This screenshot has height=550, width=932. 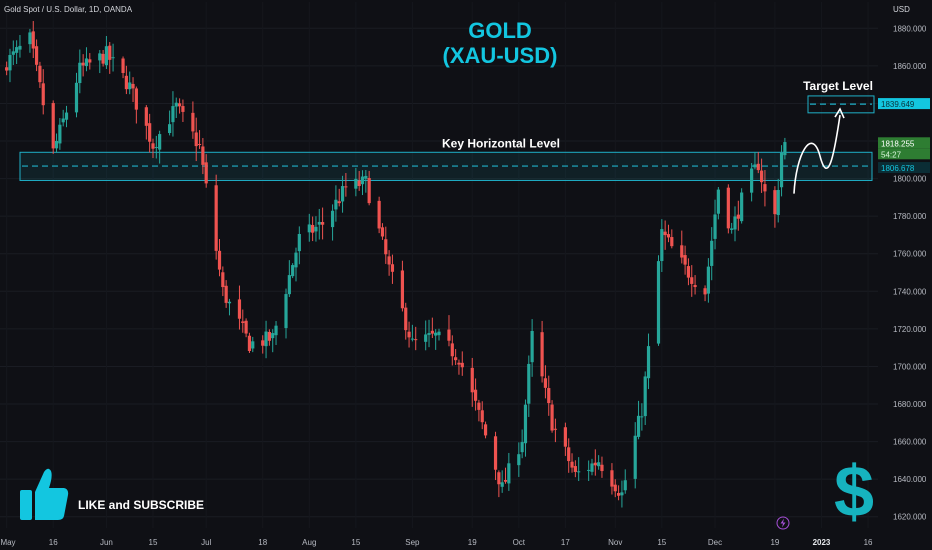 I want to click on key-level-label: Key Horizontal Level, so click(x=501, y=143).